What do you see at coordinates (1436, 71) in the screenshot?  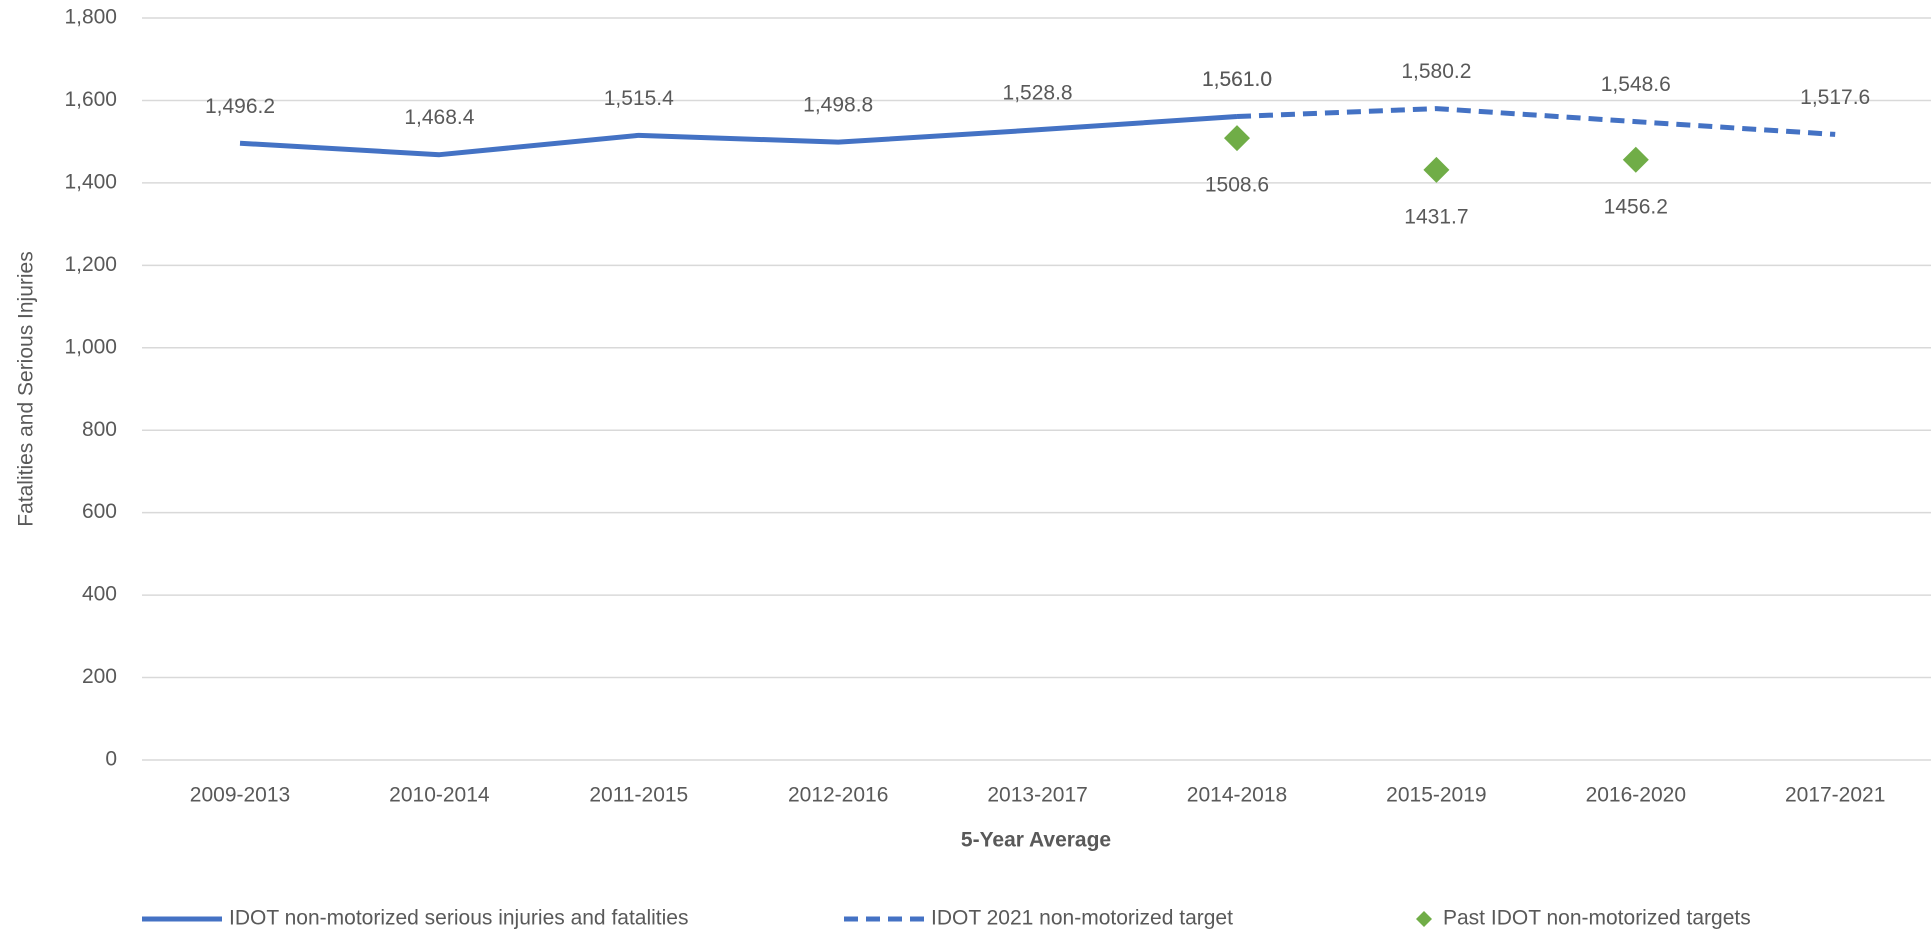 I see `data-label: 1,580.2` at bounding box center [1436, 71].